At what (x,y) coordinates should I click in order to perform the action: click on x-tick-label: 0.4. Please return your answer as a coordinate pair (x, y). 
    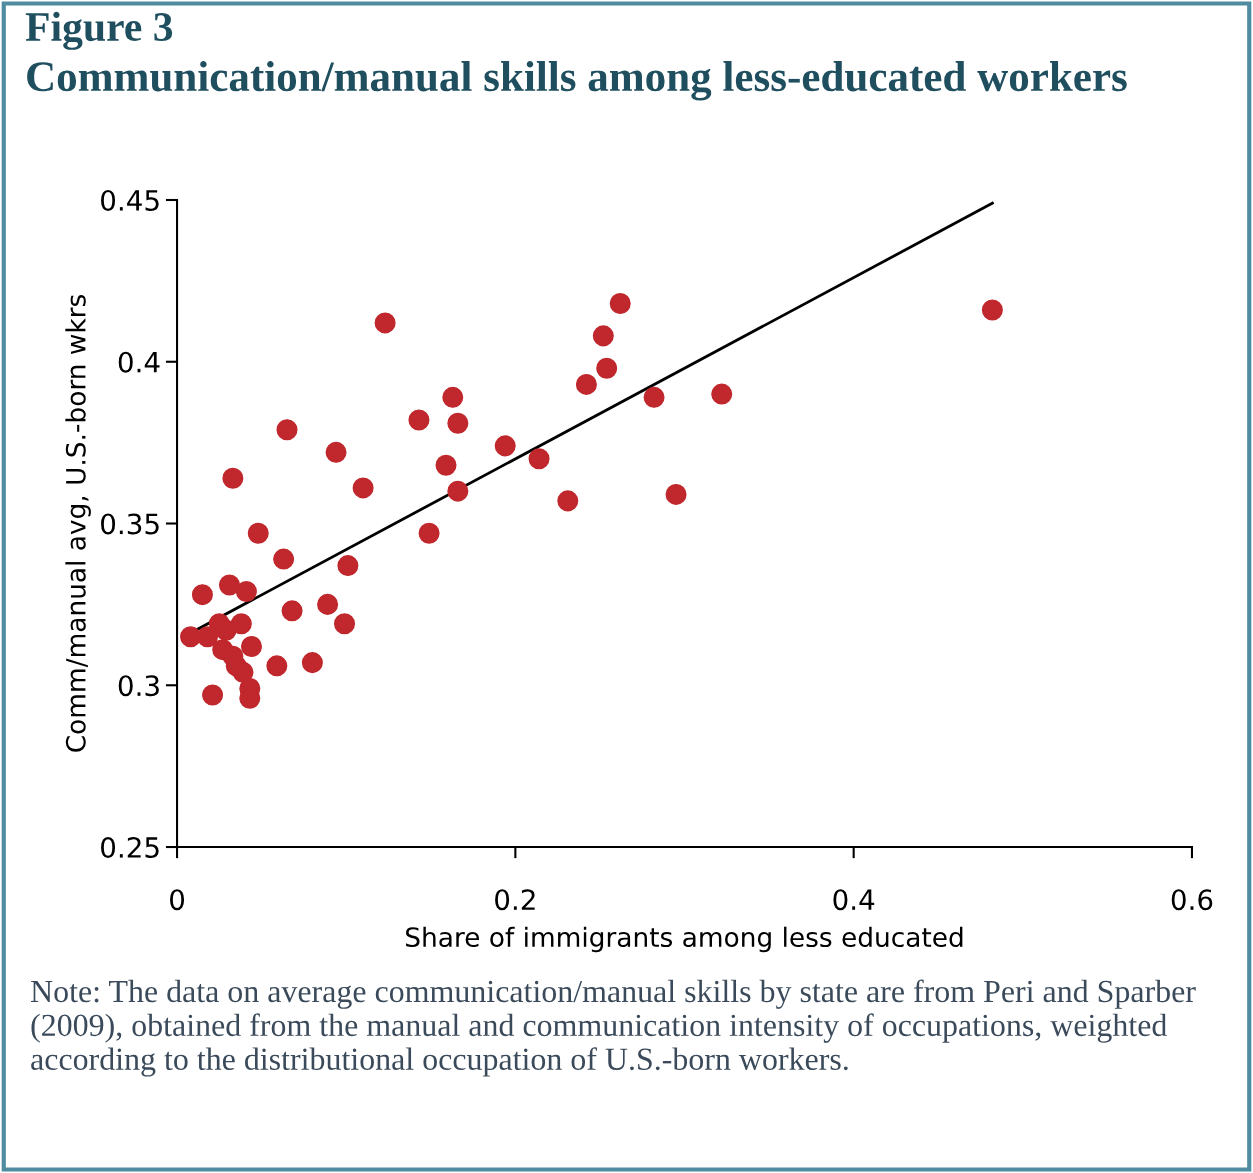
    Looking at the image, I should click on (854, 900).